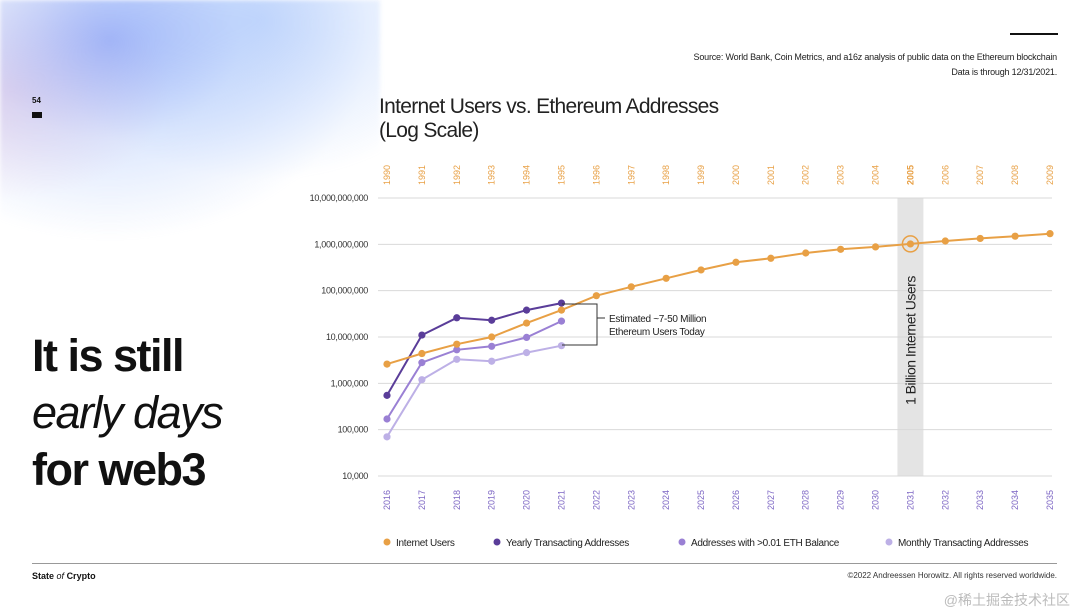  What do you see at coordinates (37, 115) in the screenshot?
I see `page-marker` at bounding box center [37, 115].